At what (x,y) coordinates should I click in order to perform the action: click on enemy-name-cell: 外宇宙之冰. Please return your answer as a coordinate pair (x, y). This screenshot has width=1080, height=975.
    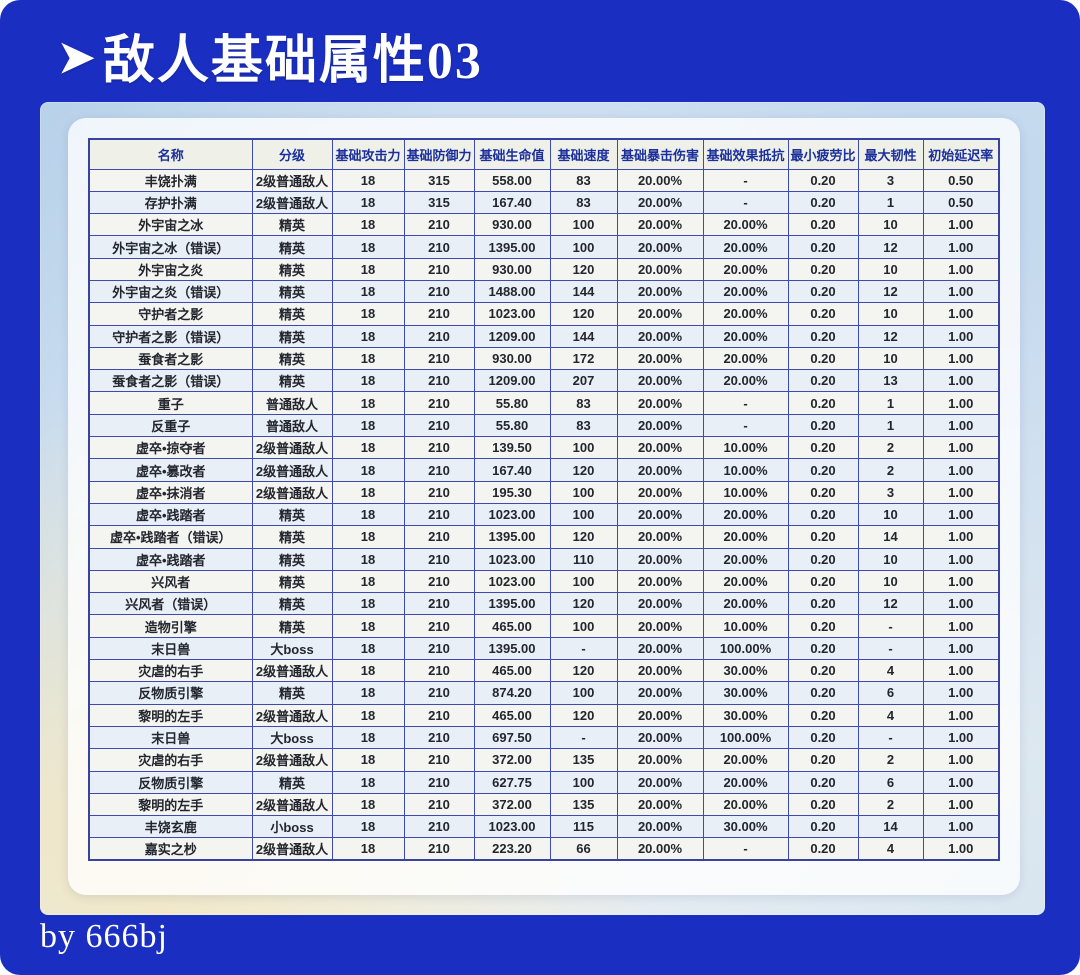
    Looking at the image, I should click on (170, 225).